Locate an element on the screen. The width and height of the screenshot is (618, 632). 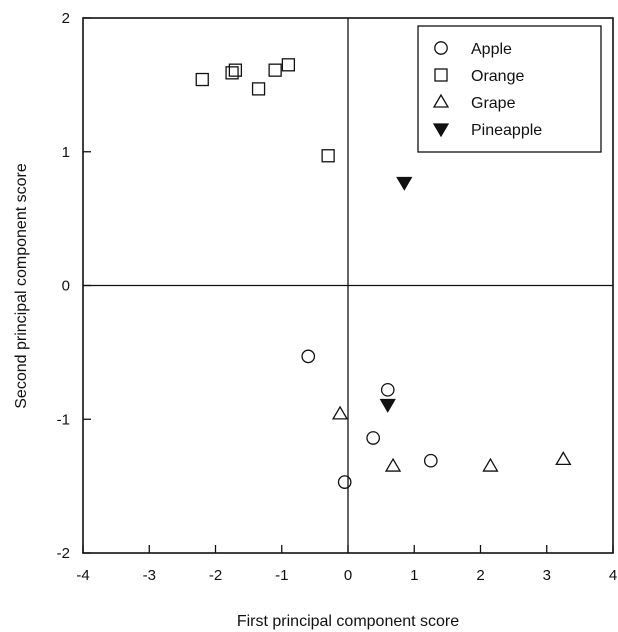
legend-marker-orange is located at coordinates (441, 75).